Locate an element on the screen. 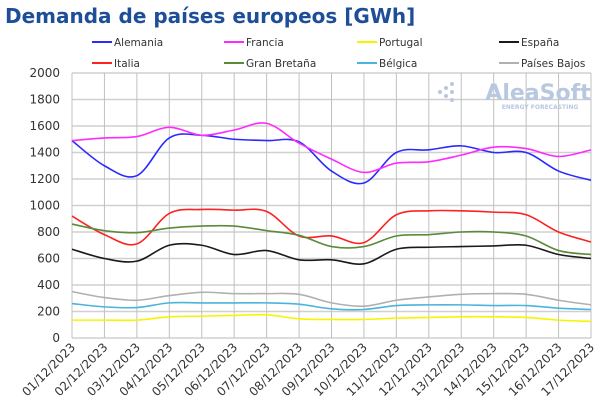  series-line-portugal is located at coordinates (331, 318).